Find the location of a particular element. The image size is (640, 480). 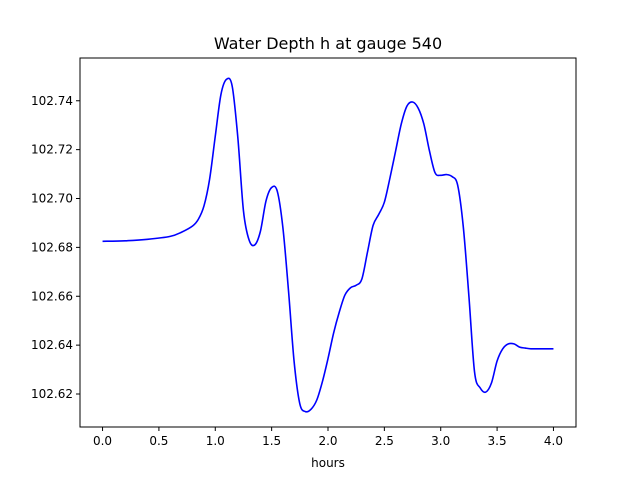

y-tick-label: 102.74 is located at coordinates (52, 101).